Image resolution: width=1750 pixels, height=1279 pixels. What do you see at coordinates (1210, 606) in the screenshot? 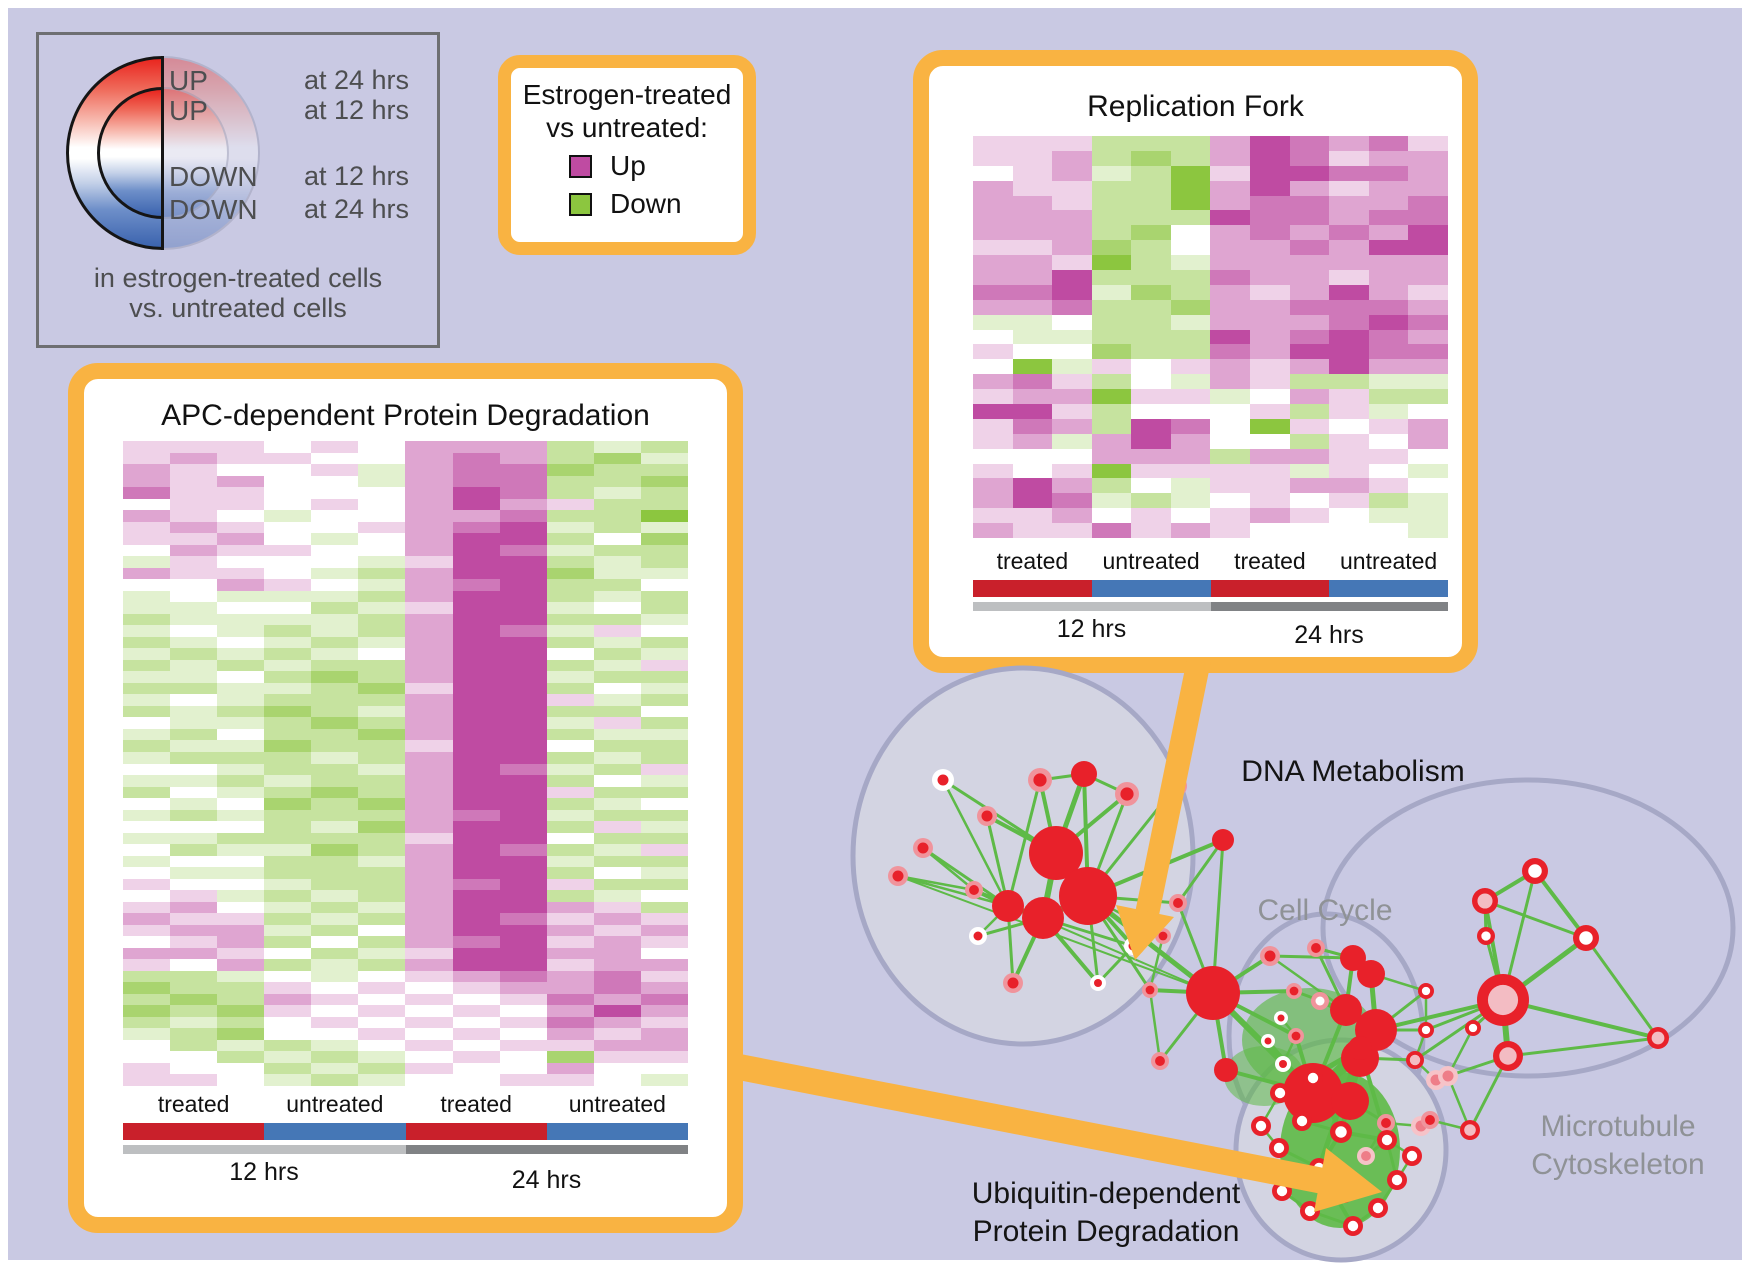
I see `replication-fork-time-bar` at bounding box center [1210, 606].